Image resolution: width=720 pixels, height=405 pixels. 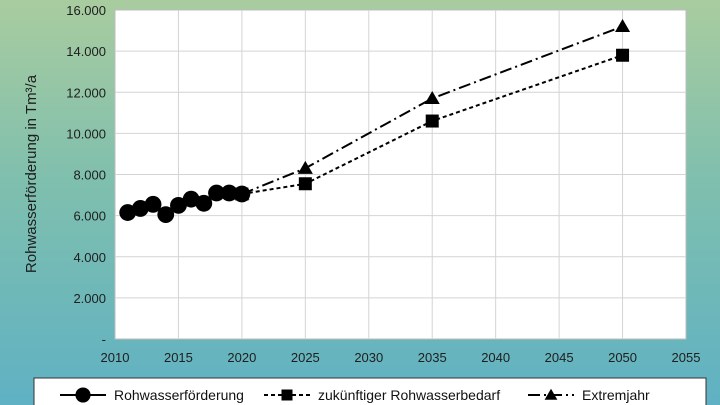 I want to click on legend-label: Extremjahr, so click(x=616, y=395).